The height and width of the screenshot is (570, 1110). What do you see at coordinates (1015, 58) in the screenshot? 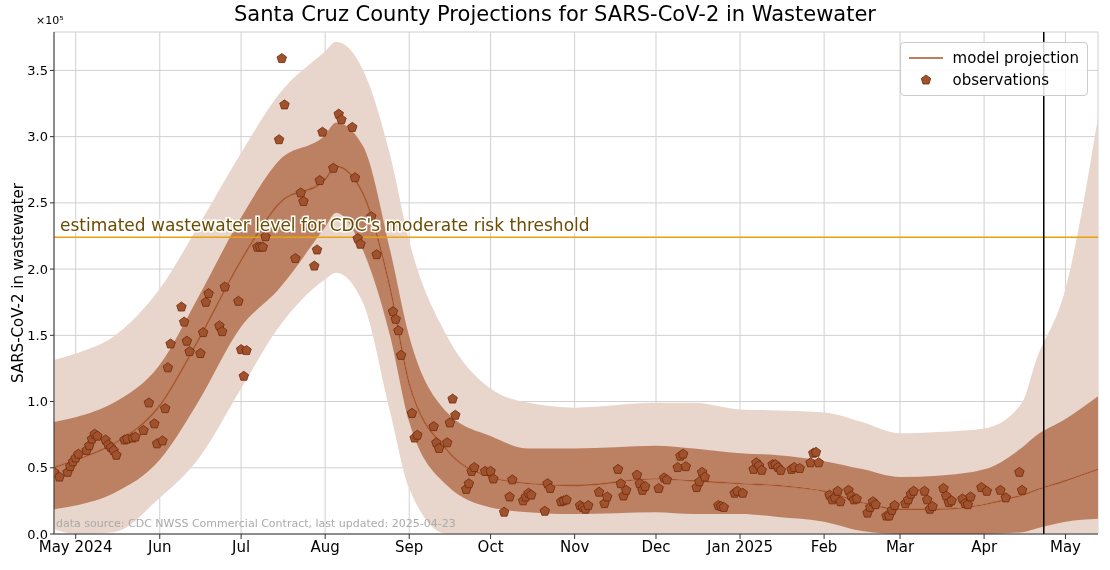
I see `legend-label: model projection` at bounding box center [1015, 58].